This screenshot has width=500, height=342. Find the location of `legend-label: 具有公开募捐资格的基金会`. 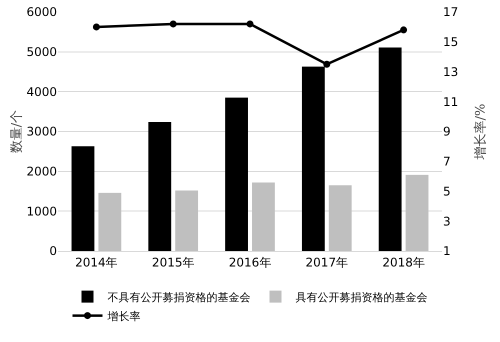

legend-label: 具有公开募捐资格的基金会 is located at coordinates (362, 297).